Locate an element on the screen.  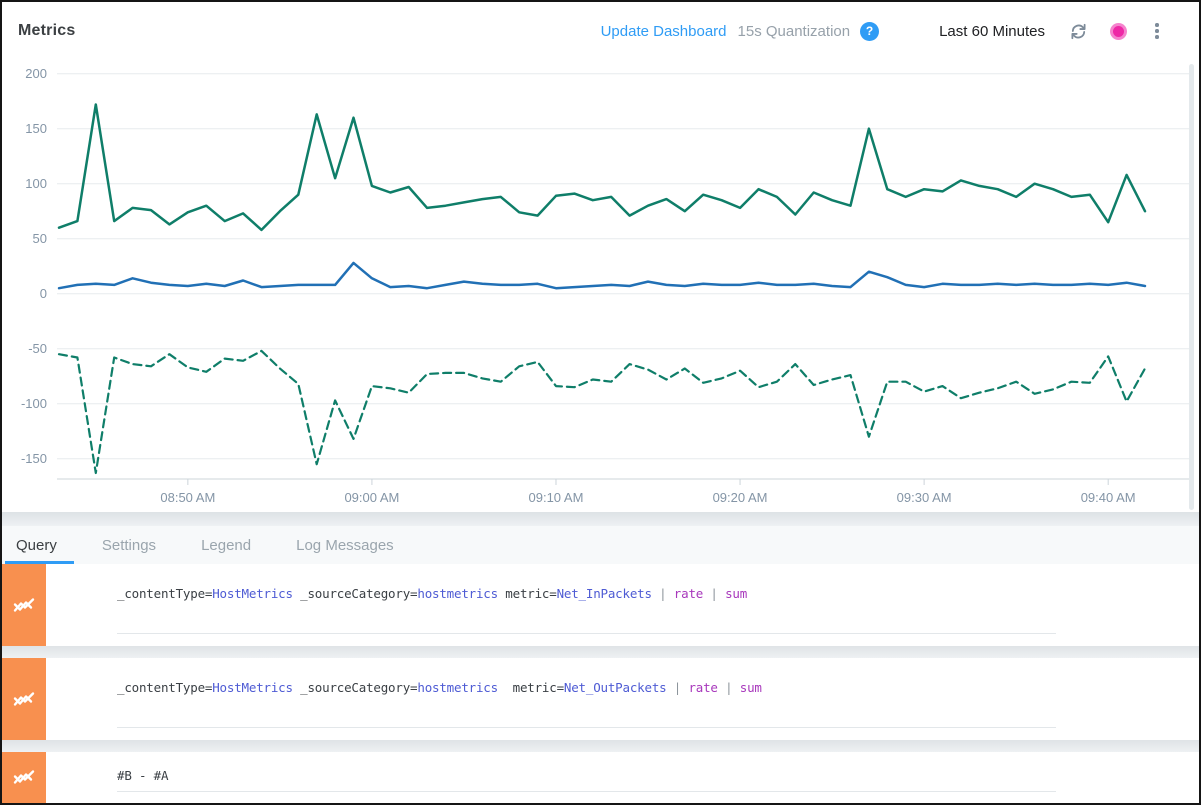
tab-settings: Settings is located at coordinates (129, 545).